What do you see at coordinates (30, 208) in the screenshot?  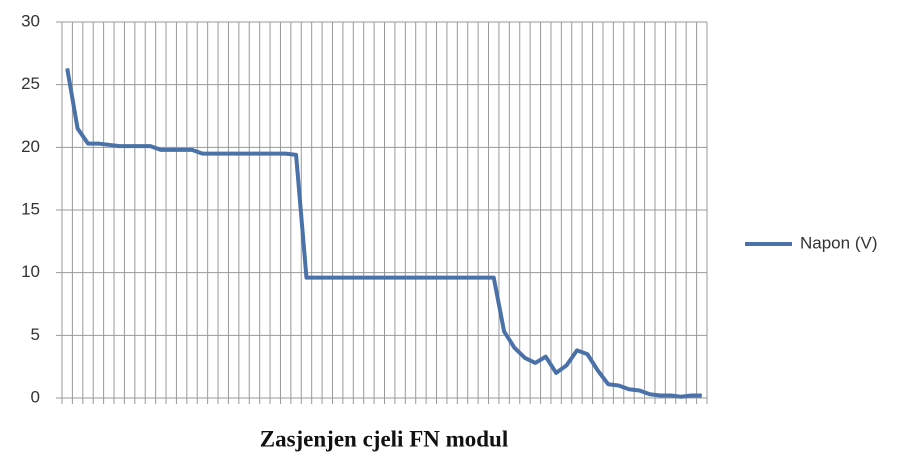 I see `y-tick-label: 15` at bounding box center [30, 208].